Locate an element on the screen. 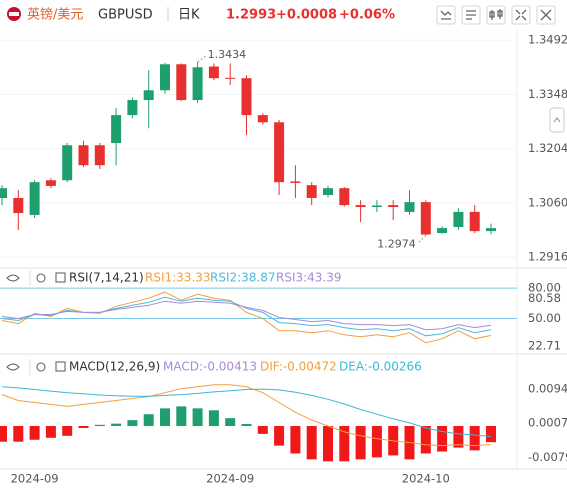 The height and width of the screenshot is (493, 567). side-button is located at coordinates (557, 120).